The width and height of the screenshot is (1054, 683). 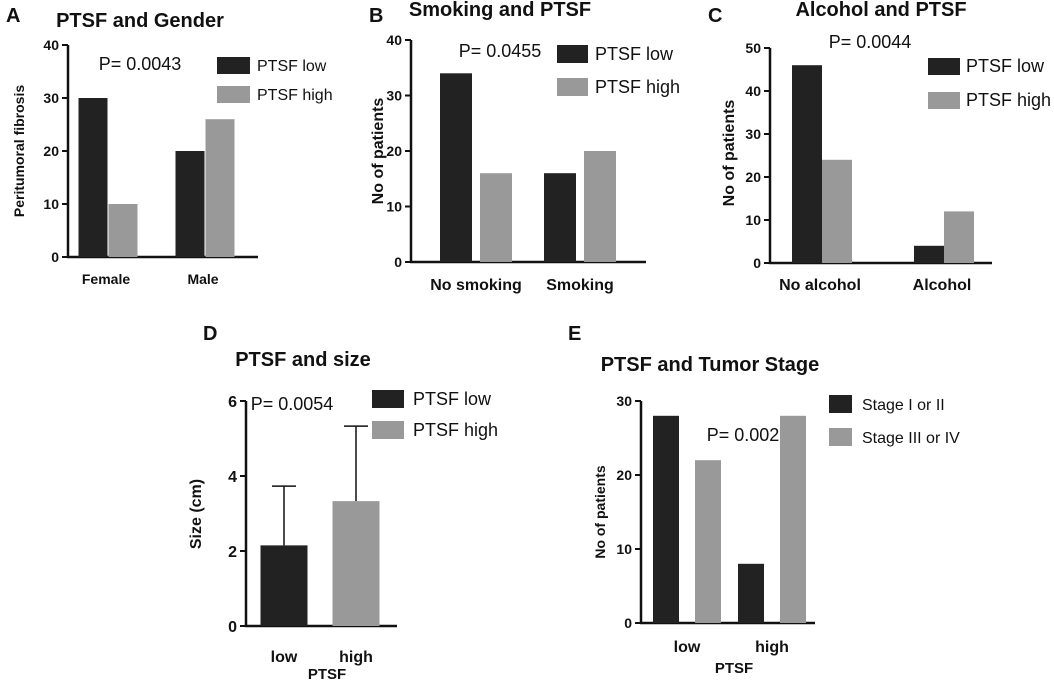 What do you see at coordinates (743, 435) in the screenshot?
I see `p-value: P= 0.002` at bounding box center [743, 435].